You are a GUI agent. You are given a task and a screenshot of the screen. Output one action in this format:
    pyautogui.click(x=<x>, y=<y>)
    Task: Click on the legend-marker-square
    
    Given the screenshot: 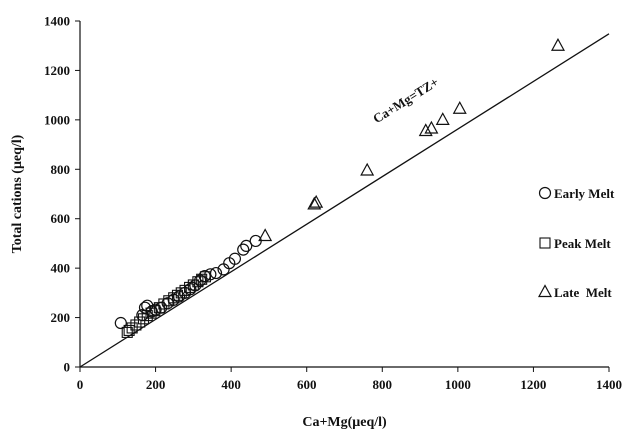 What is the action you would take?
    pyautogui.click(x=545, y=243)
    